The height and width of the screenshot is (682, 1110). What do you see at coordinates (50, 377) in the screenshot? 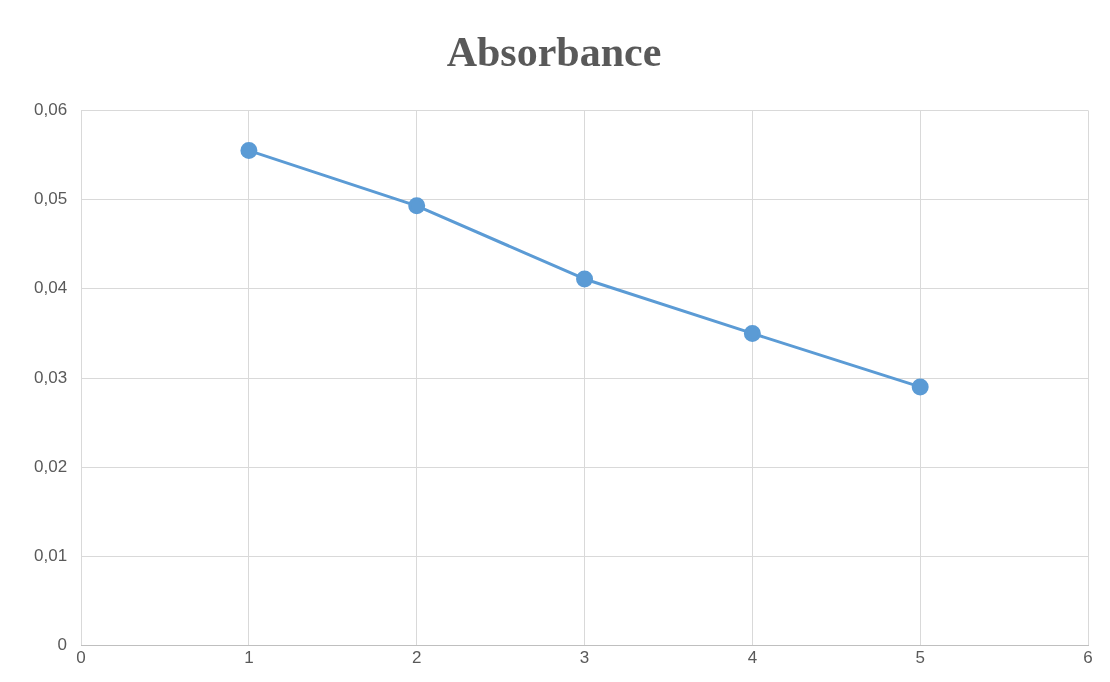
I see `y-tick-label: 0,03` at bounding box center [50, 377].